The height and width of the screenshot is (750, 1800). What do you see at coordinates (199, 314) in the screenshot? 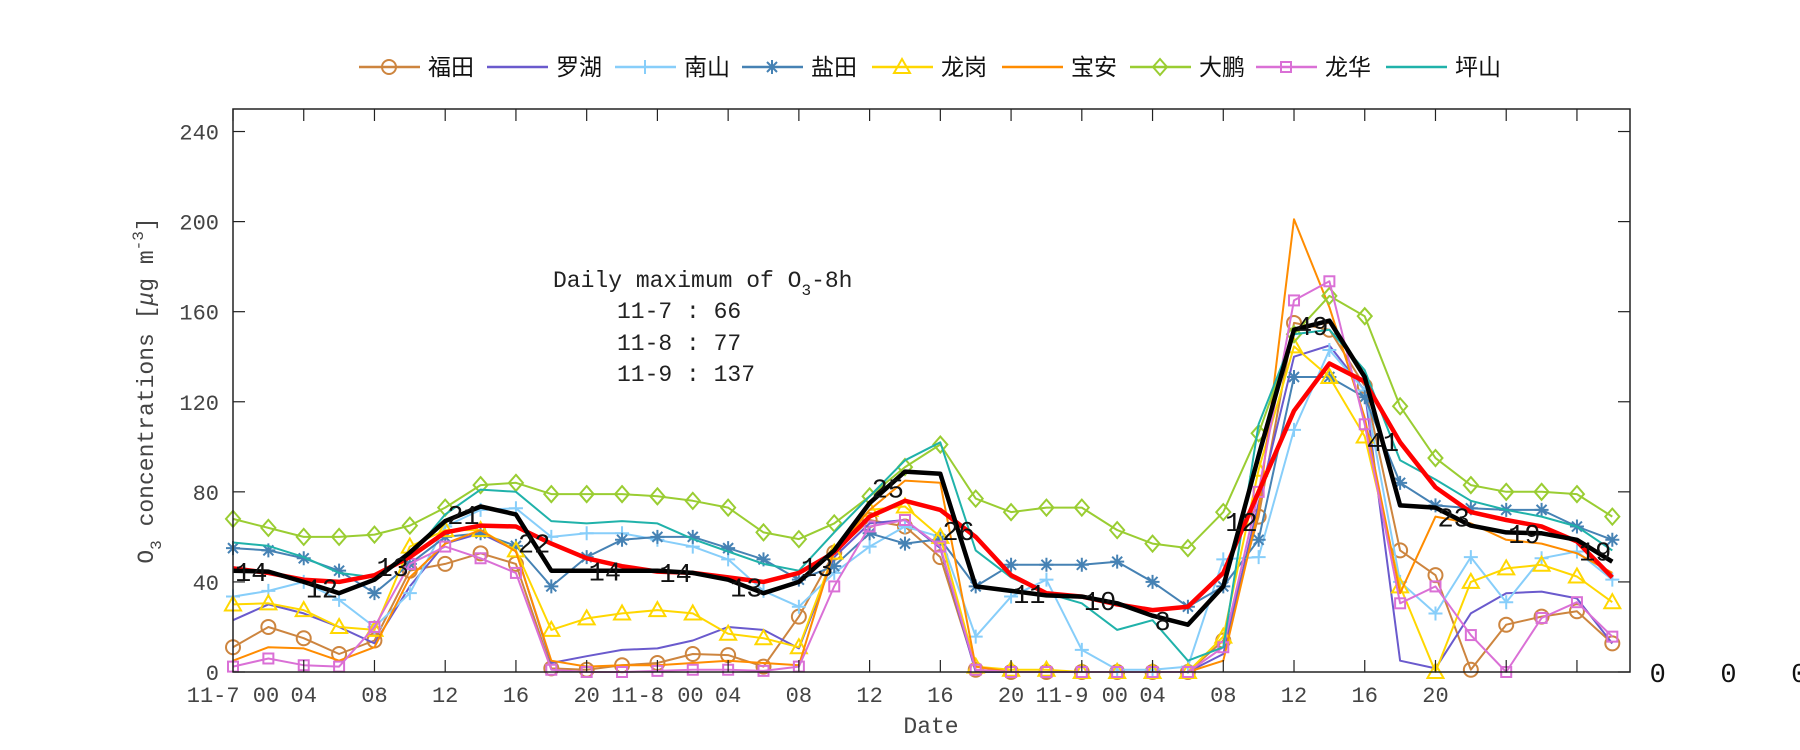
I see `y-tick-label: 160` at bounding box center [199, 314].